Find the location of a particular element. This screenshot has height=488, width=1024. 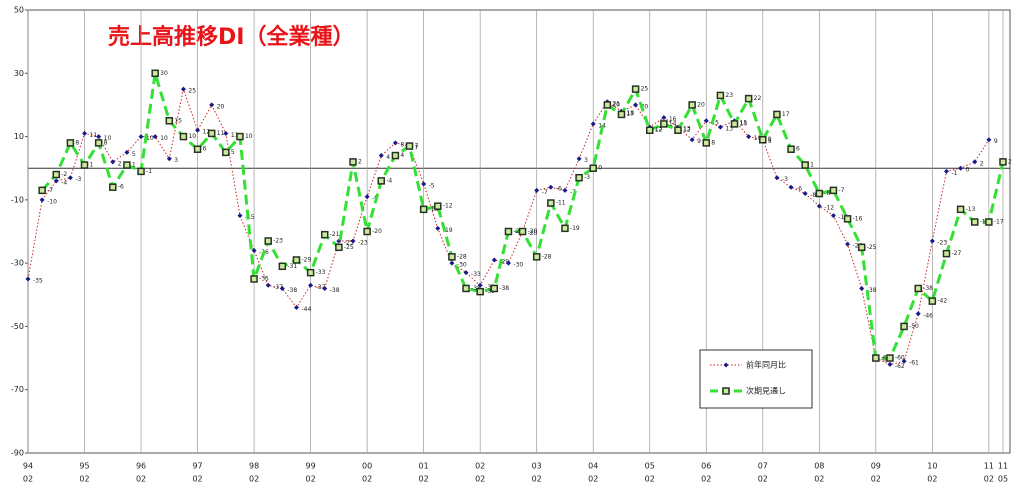

x-tick-label: 00 is located at coordinates (367, 466).